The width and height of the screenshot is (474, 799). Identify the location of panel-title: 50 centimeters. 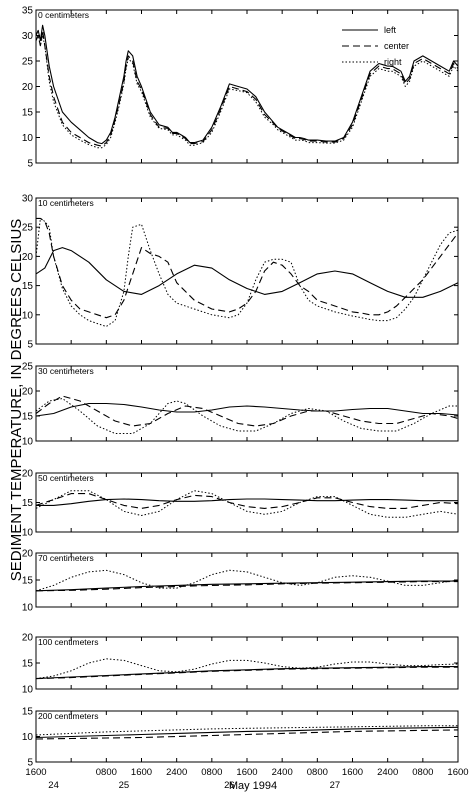
(66, 478).